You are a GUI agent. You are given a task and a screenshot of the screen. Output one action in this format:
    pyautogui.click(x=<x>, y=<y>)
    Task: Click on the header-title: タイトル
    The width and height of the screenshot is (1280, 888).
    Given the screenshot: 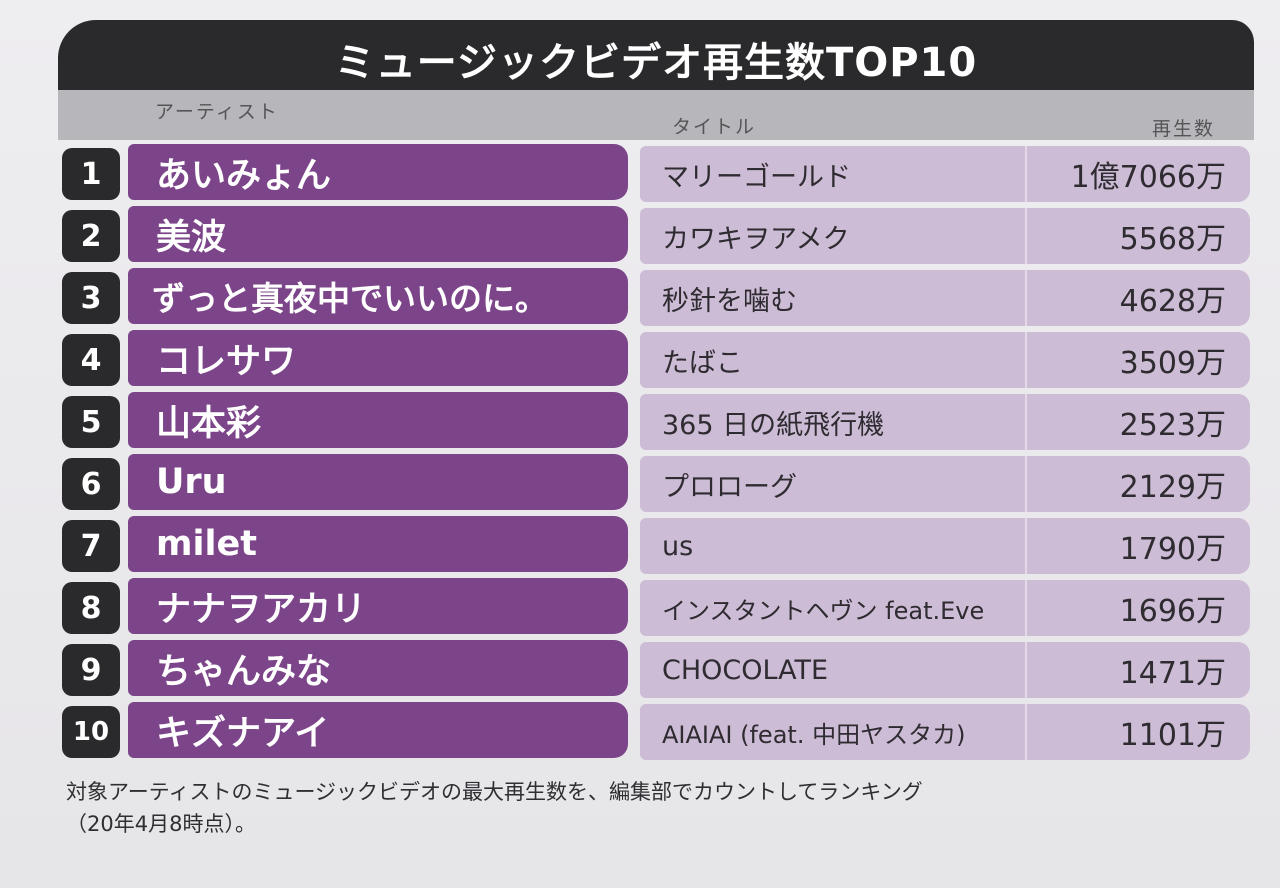 What is the action you would take?
    pyautogui.click(x=714, y=127)
    